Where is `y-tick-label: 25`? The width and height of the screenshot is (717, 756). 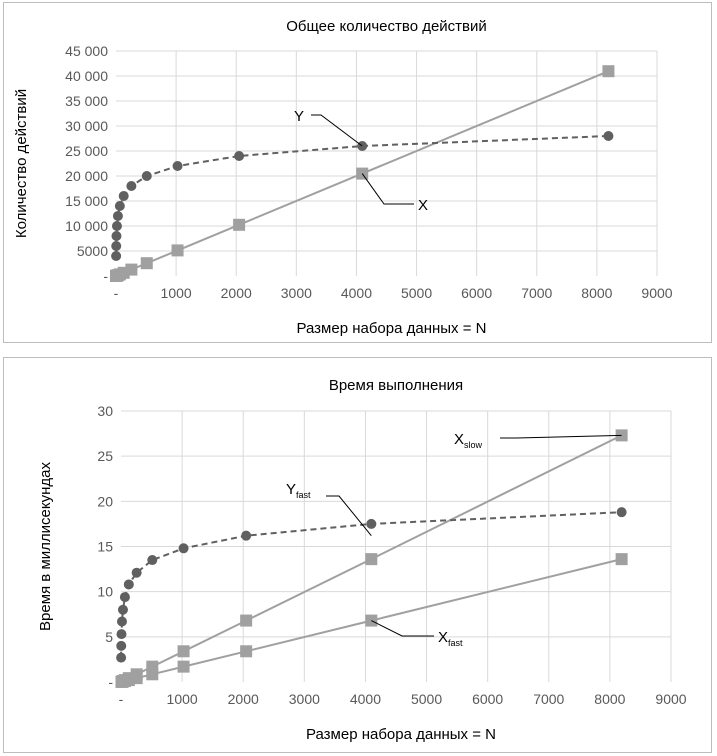 y-tick-label: 25 is located at coordinates (105, 456).